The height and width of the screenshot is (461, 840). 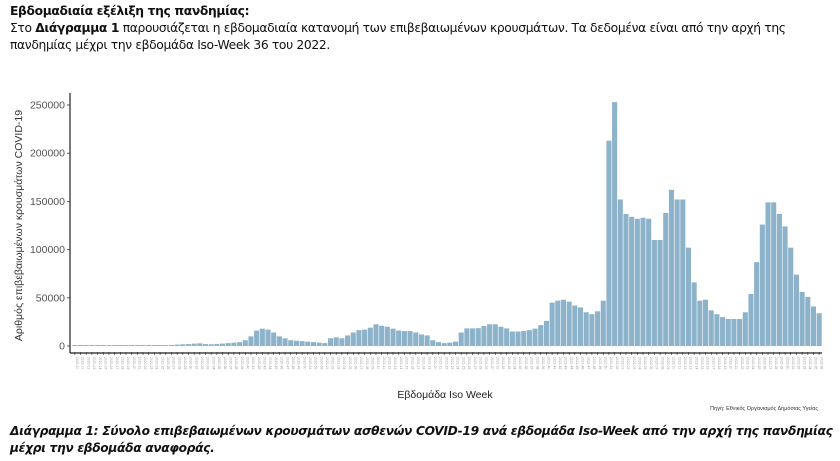 I want to click on x-tick-label: 2021-45, so click(x=577, y=363).